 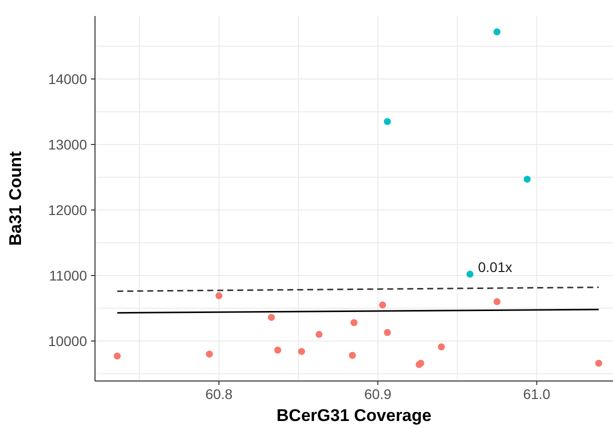 What do you see at coordinates (378, 394) in the screenshot?
I see `x-tick-label: 60.9` at bounding box center [378, 394].